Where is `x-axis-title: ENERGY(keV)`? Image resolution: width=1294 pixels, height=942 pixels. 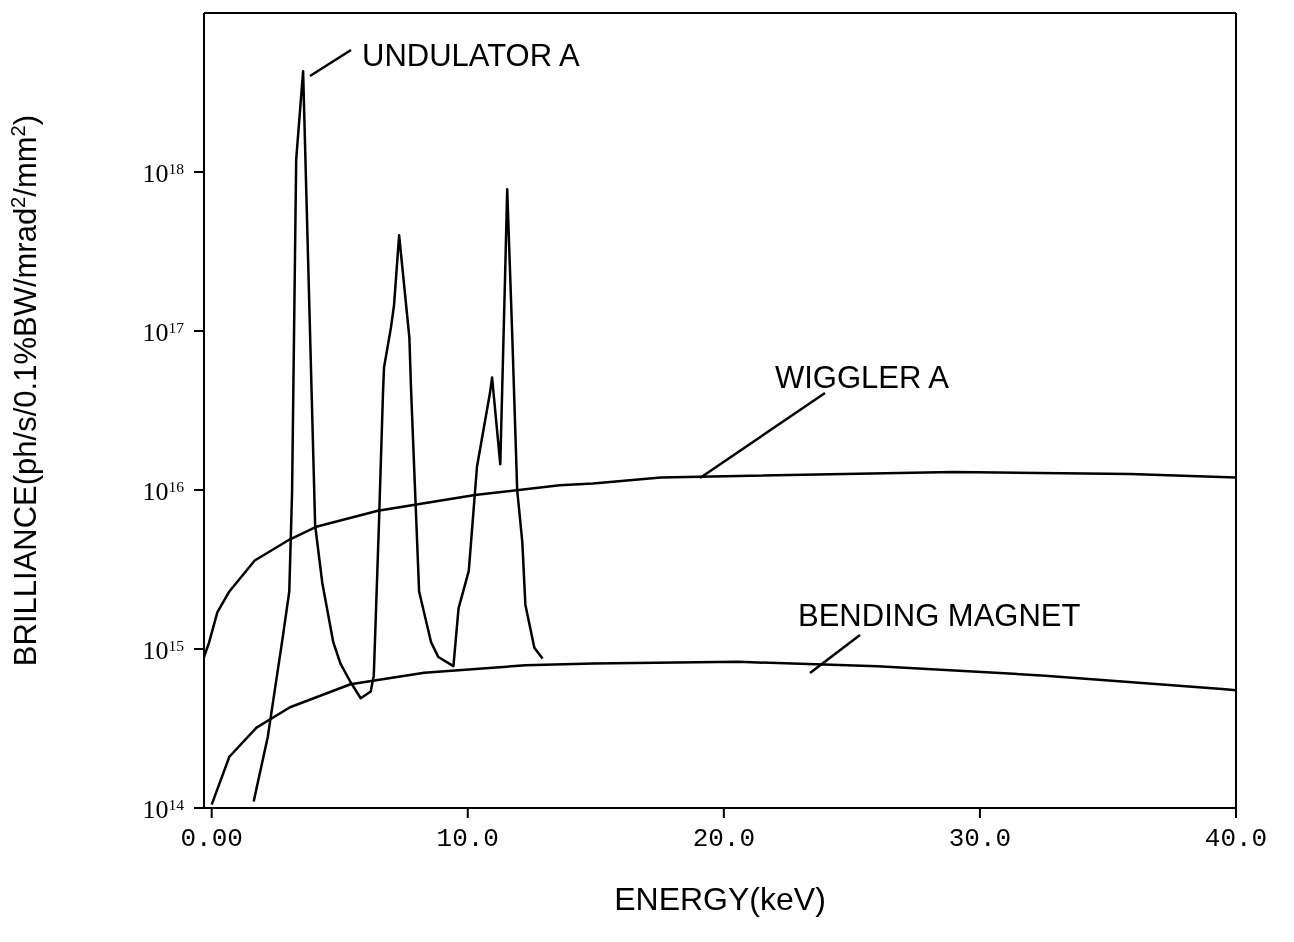 x-axis-title: ENERGY(keV) is located at coordinates (720, 899).